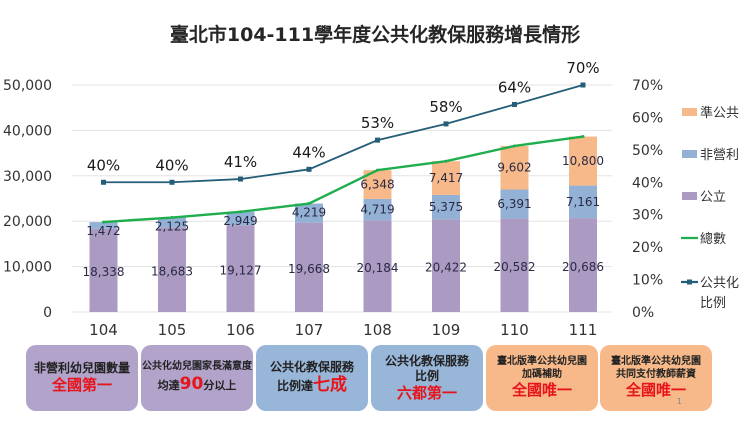 The height and width of the screenshot is (421, 750). I want to click on bar-data-label: 10,800, so click(583, 161).